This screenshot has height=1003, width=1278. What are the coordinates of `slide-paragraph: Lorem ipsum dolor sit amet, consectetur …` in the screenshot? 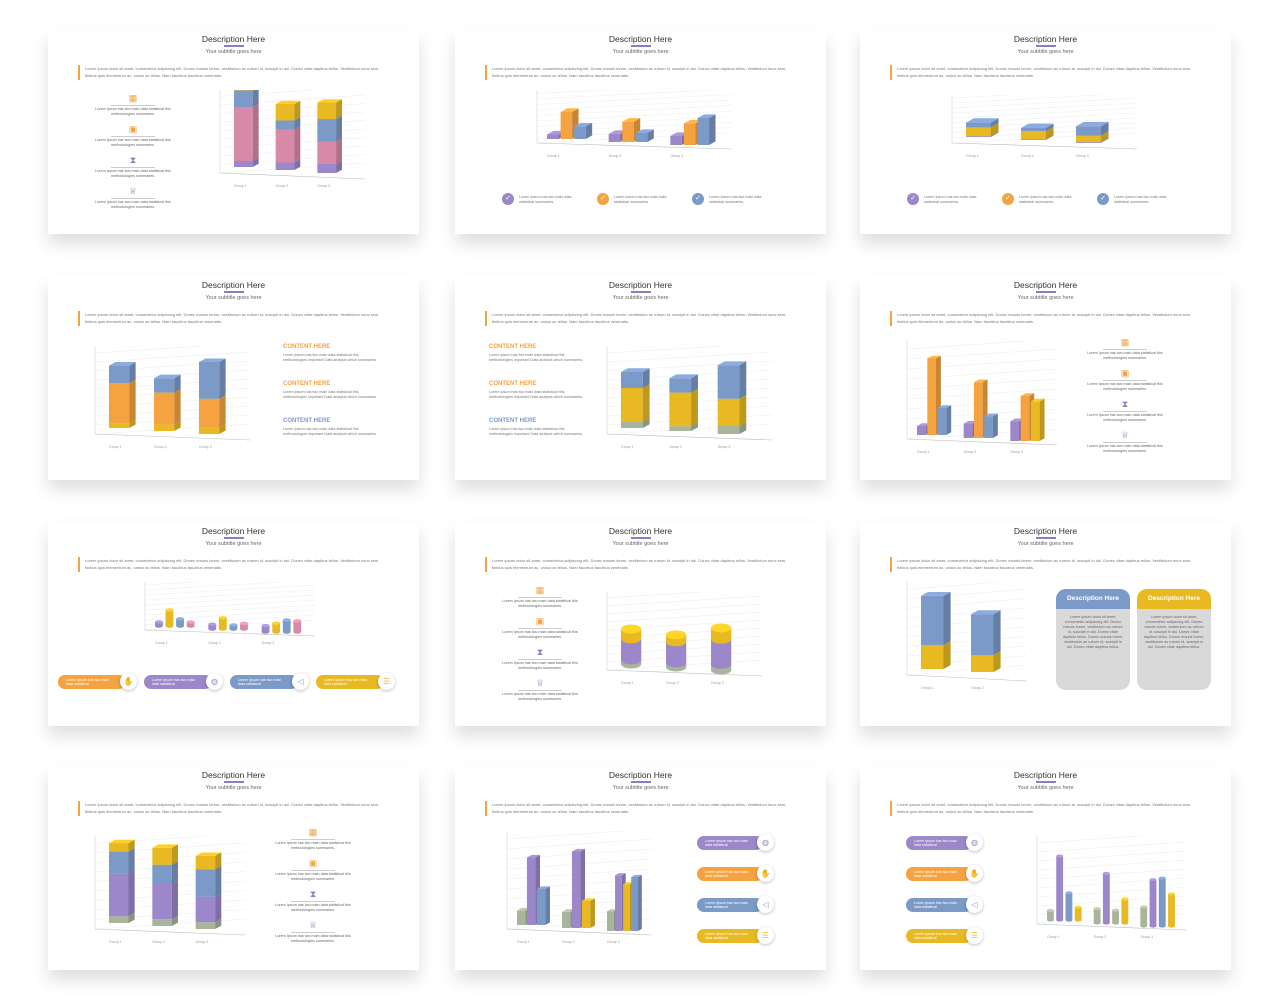 It's located at (639, 72).